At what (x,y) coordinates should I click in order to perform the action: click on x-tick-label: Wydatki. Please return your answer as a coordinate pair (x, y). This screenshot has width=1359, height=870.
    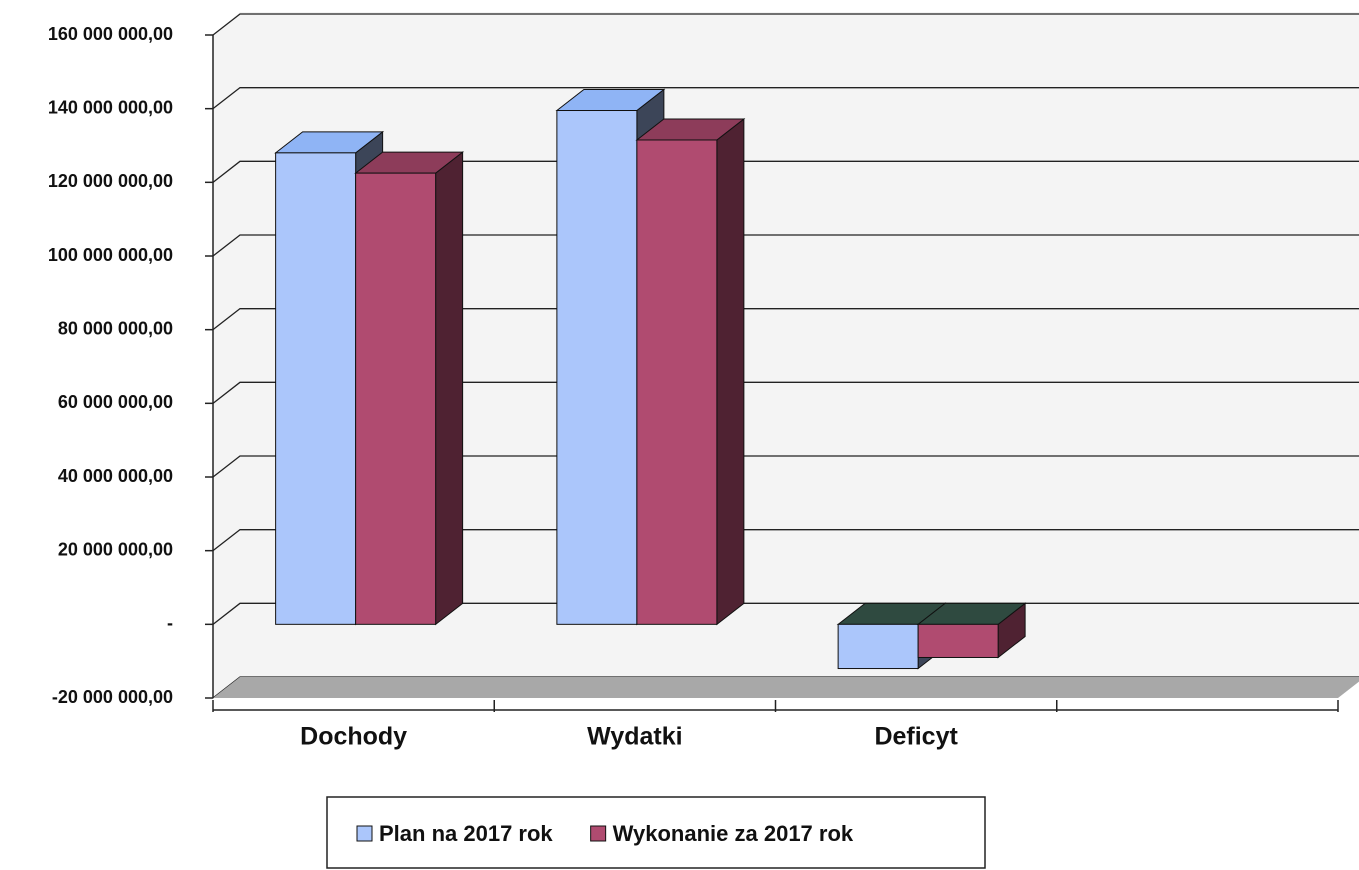
    Looking at the image, I should click on (634, 737).